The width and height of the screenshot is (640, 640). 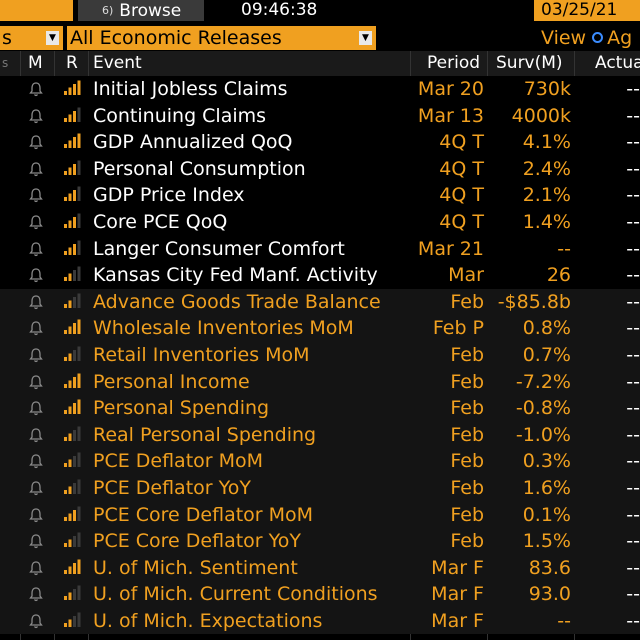 I want to click on survey-cell: 4000k, so click(x=541, y=115).